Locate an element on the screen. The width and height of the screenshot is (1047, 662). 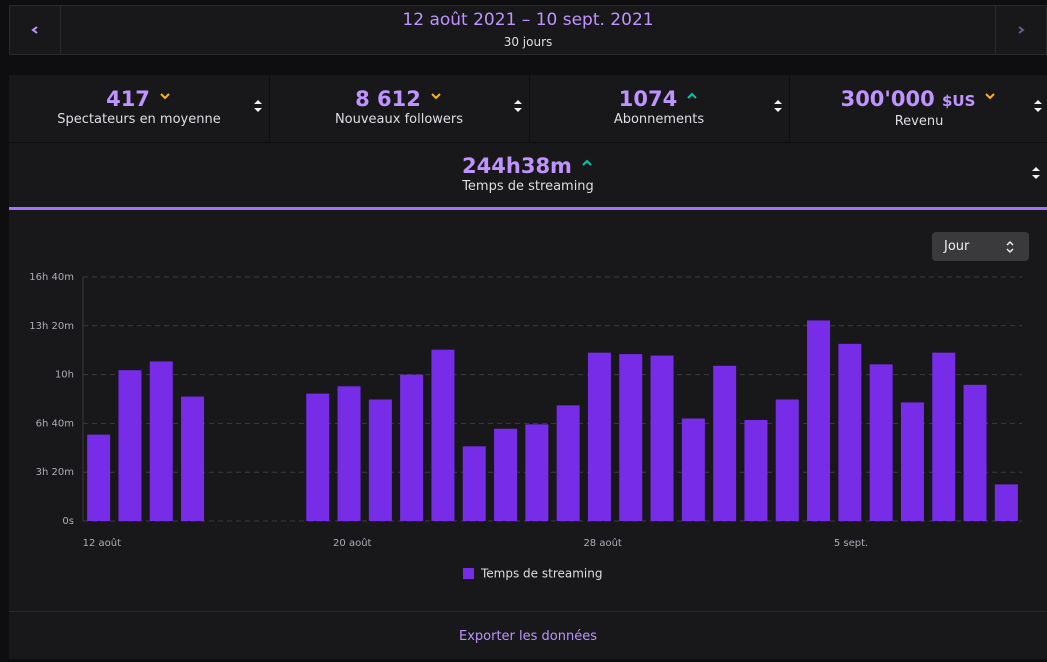
stat-value: 300'000 $US is located at coordinates (918, 100).